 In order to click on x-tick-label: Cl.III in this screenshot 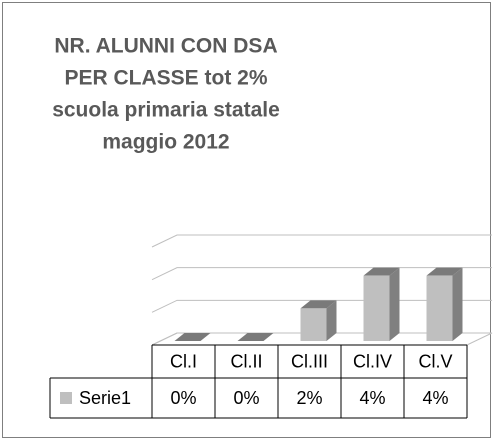, I will do `click(309, 361)`.